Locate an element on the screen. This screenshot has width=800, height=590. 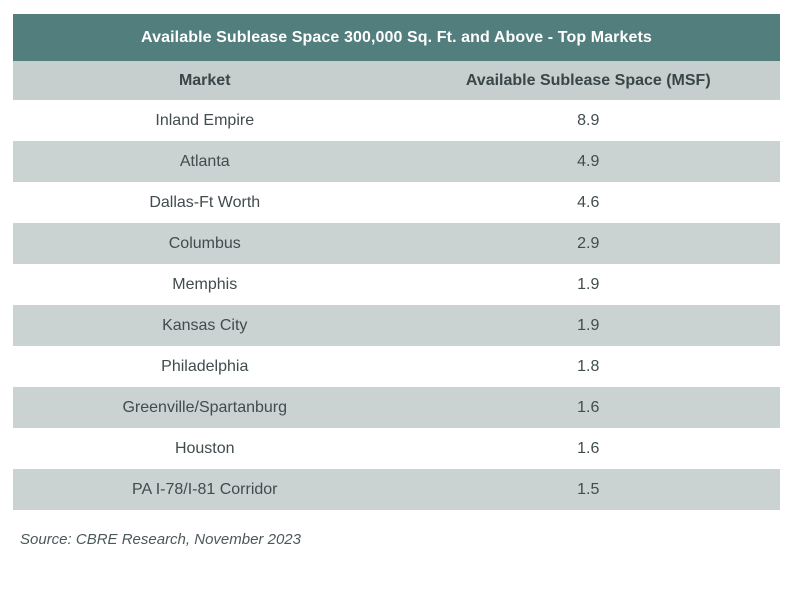
market-cell: Inland Empire is located at coordinates (205, 120).